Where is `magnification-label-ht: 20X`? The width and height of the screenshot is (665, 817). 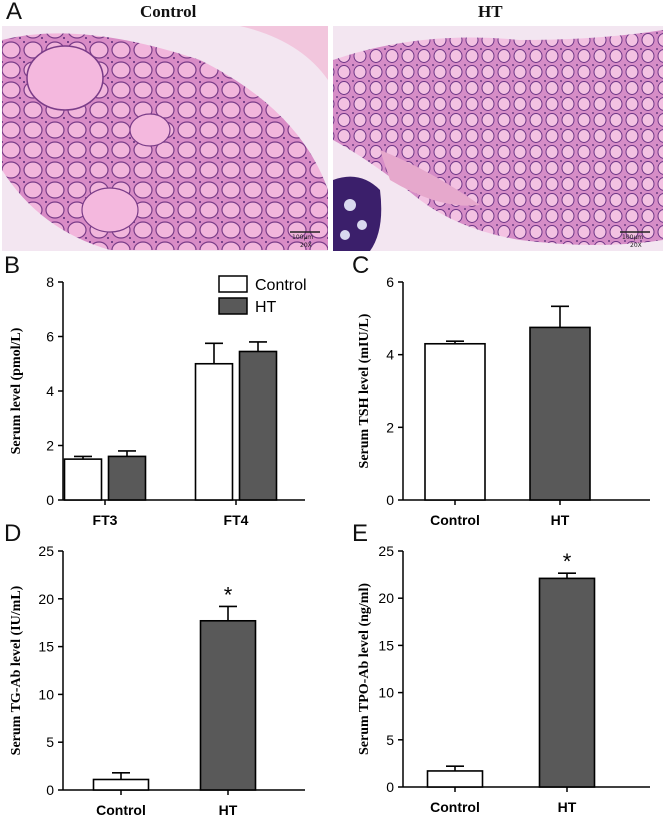
magnification-label-ht: 20X is located at coordinates (636, 245).